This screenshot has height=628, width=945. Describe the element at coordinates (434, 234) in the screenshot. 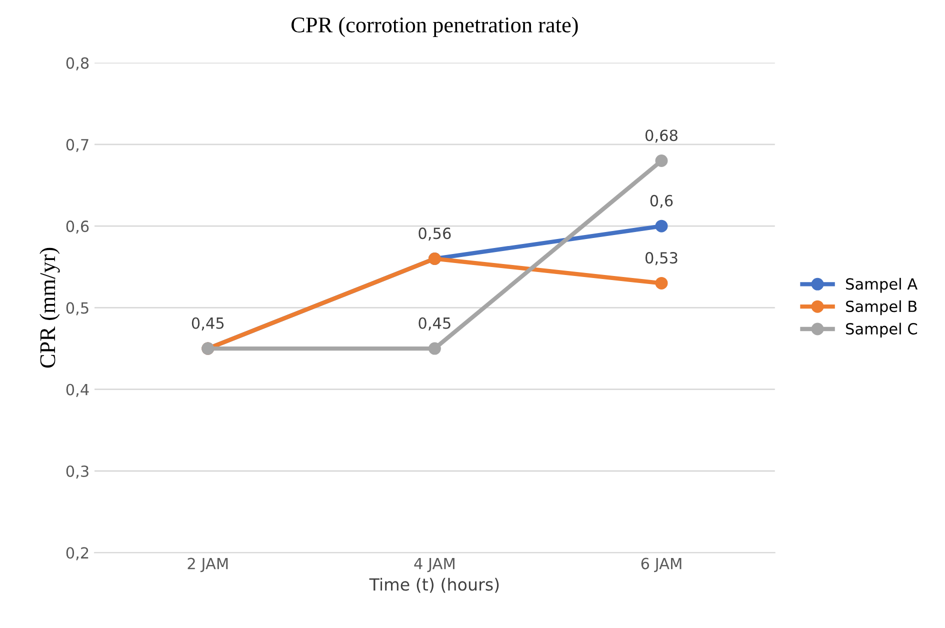

I see `data-label: 0,56` at that location.